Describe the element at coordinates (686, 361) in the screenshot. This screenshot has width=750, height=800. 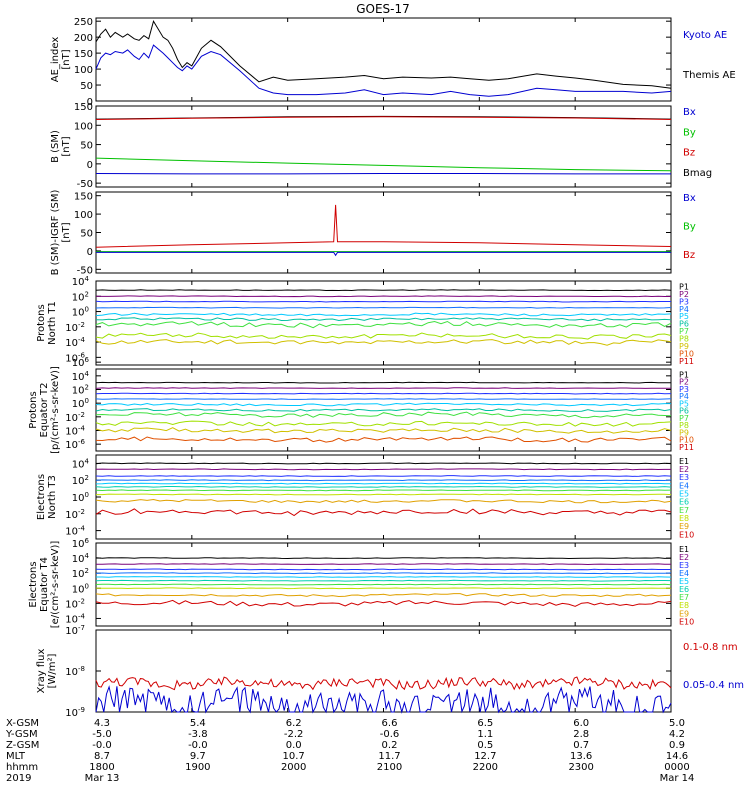
I see `legend-entry: P11` at that location.